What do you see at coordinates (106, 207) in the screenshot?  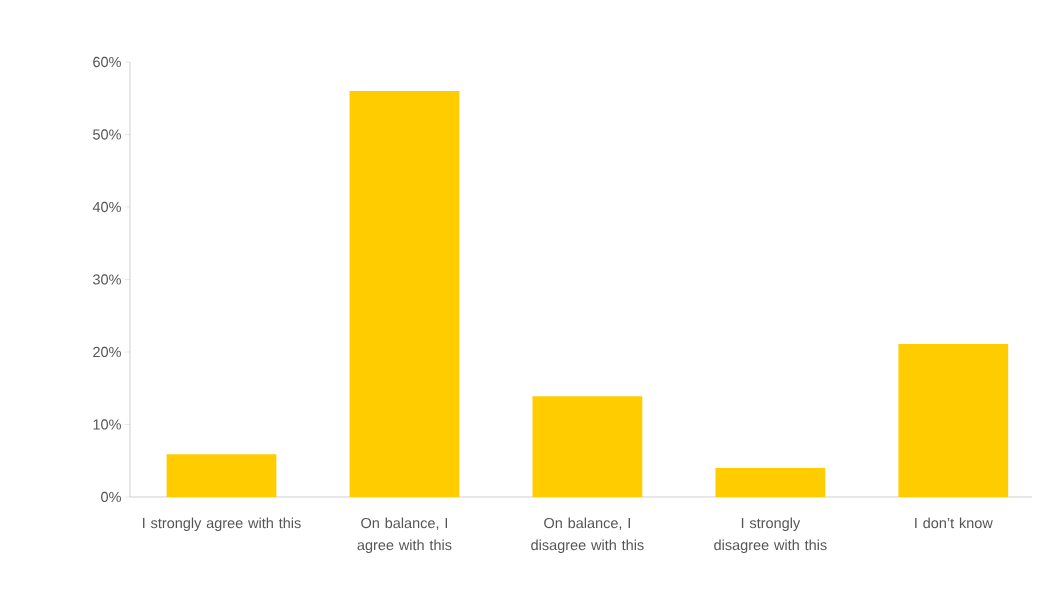 I see `y-tick-label: 40%` at bounding box center [106, 207].